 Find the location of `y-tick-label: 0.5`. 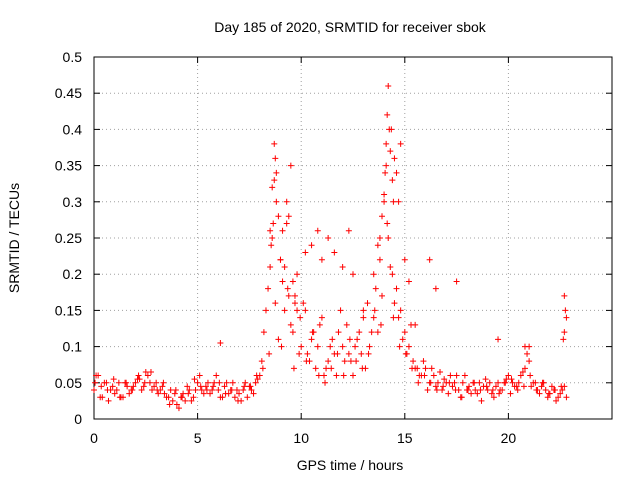

y-tick-label: 0.5 is located at coordinates (73, 57).